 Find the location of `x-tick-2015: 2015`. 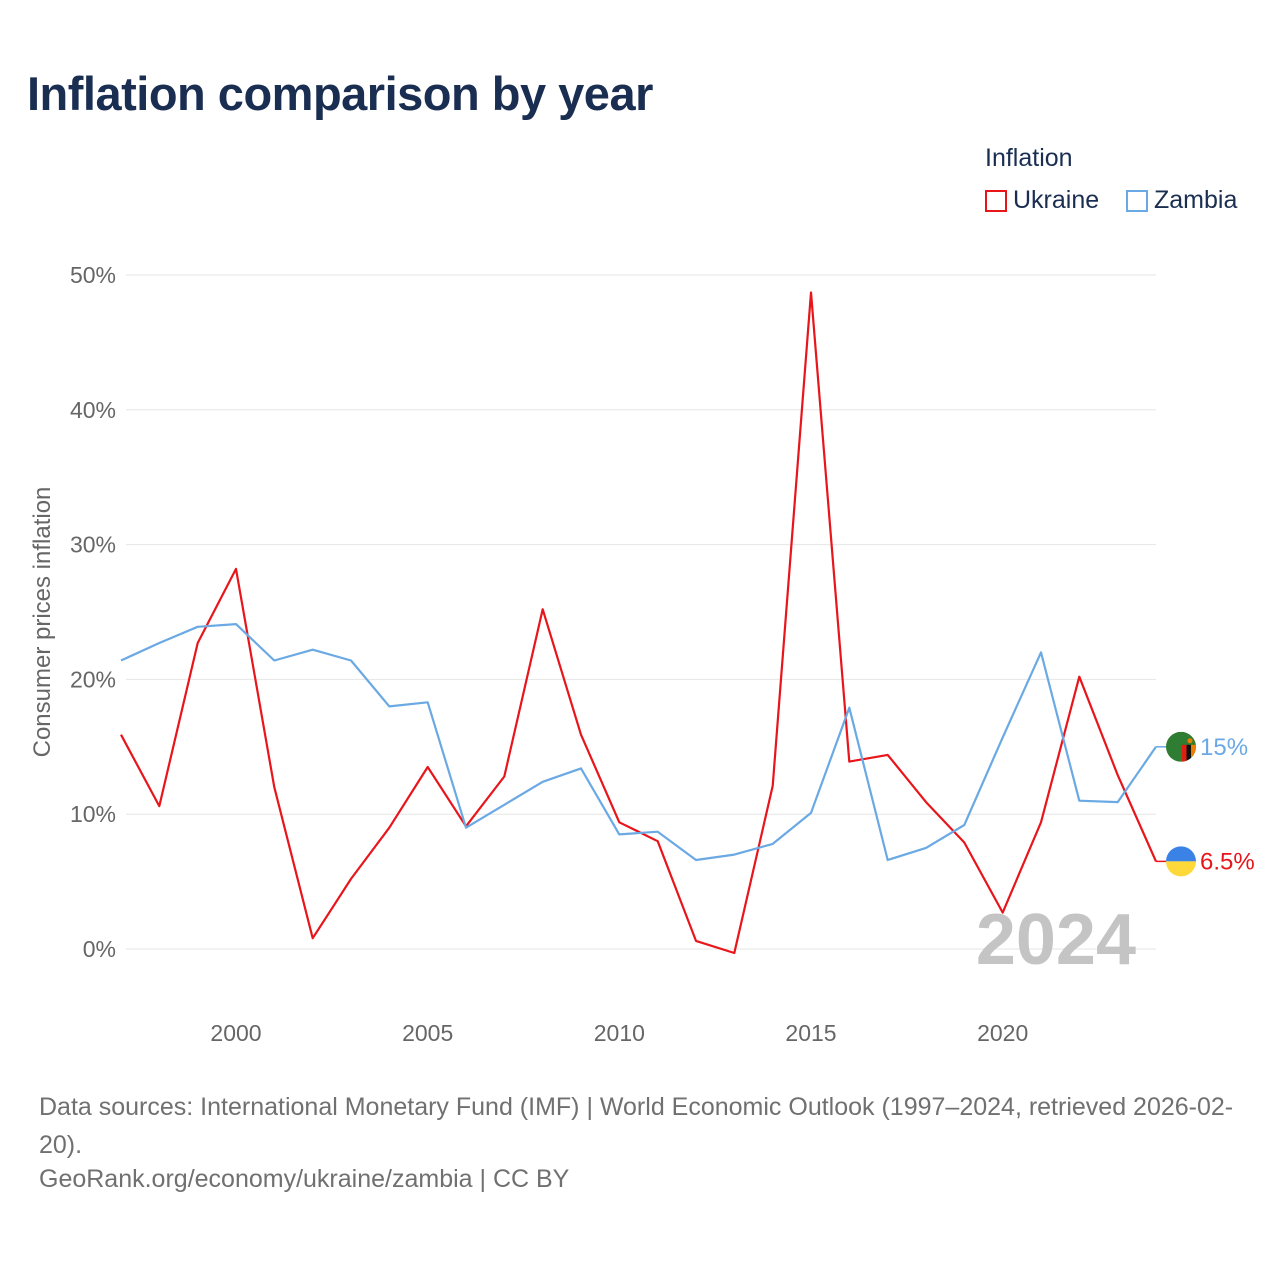

x-tick-2015: 2015 is located at coordinates (810, 1033).